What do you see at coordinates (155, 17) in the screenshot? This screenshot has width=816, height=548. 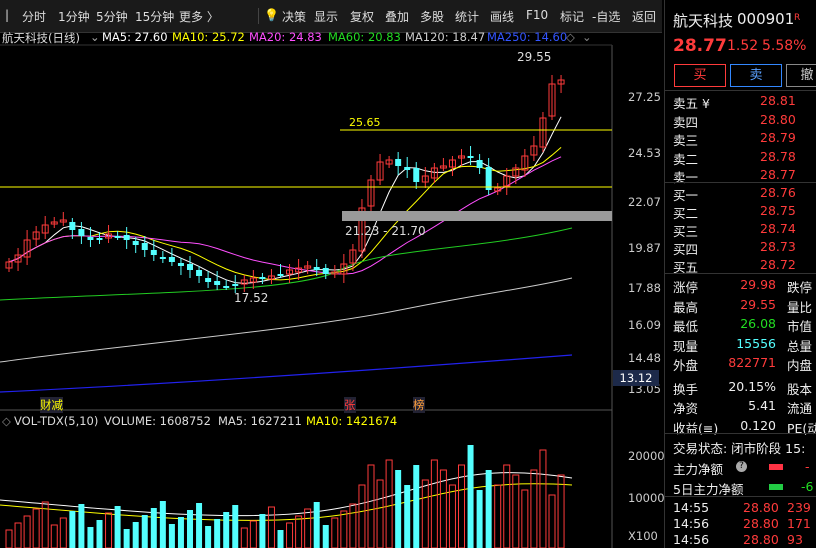 I see `tab-15min: 15分钟` at bounding box center [155, 17].